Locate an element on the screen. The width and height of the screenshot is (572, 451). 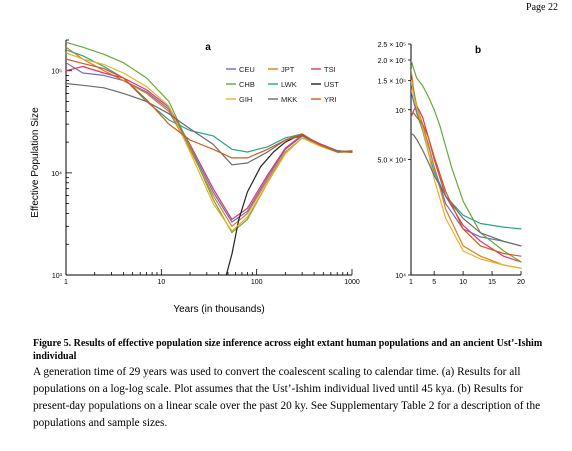
panel-a-x-axis-title: Years (in thousands) is located at coordinates (218, 309).